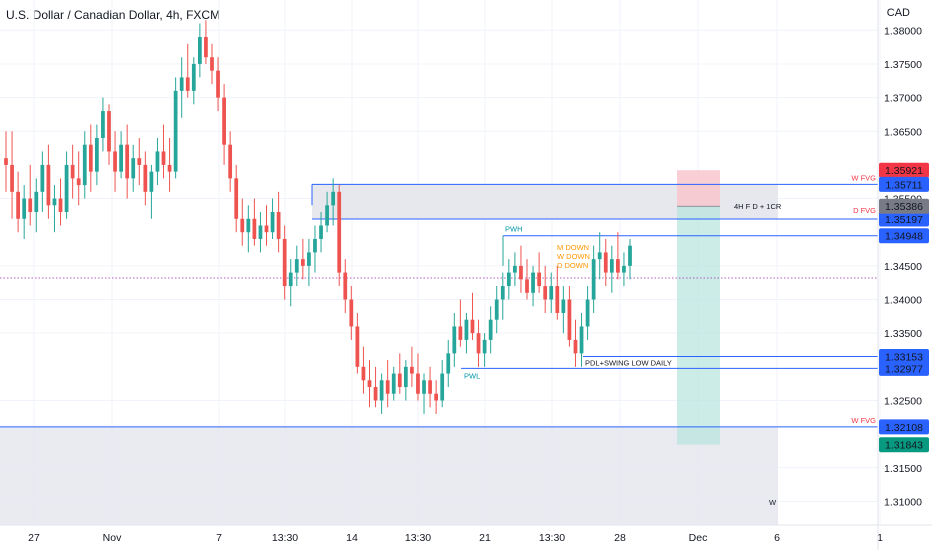 Image resolution: width=932 pixels, height=550 pixels. What do you see at coordinates (113, 15) in the screenshot?
I see `chart-title: U.S. Dollar / Canadian Dollar, 4h, FXCM` at bounding box center [113, 15].